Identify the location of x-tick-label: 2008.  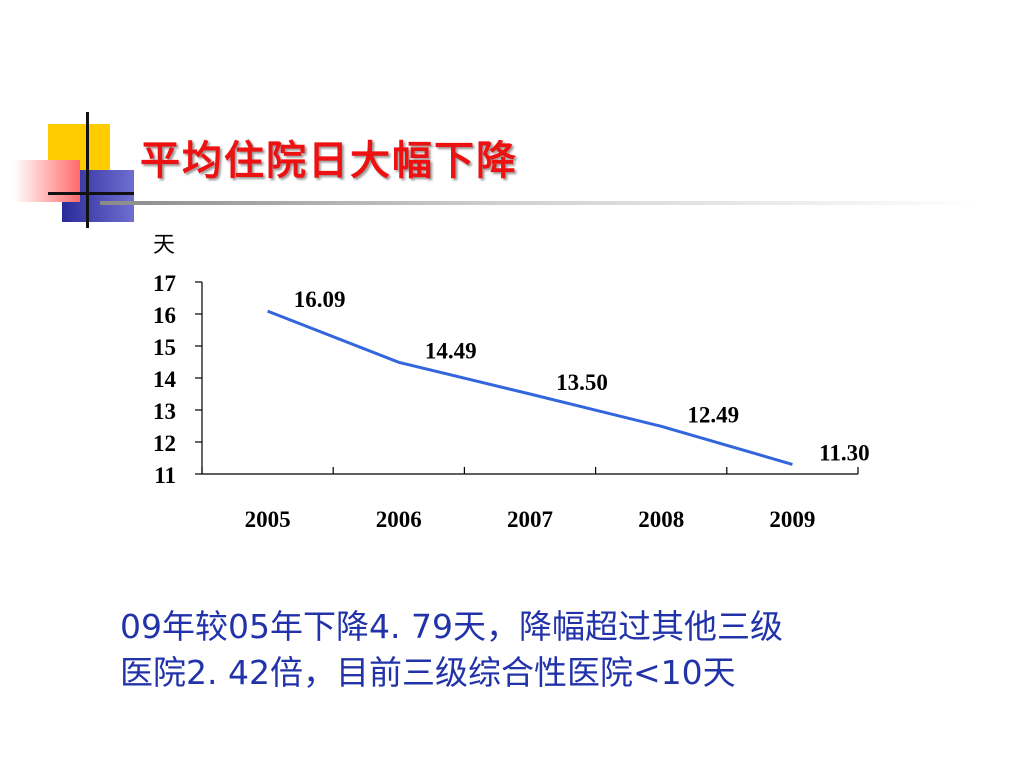
(661, 519).